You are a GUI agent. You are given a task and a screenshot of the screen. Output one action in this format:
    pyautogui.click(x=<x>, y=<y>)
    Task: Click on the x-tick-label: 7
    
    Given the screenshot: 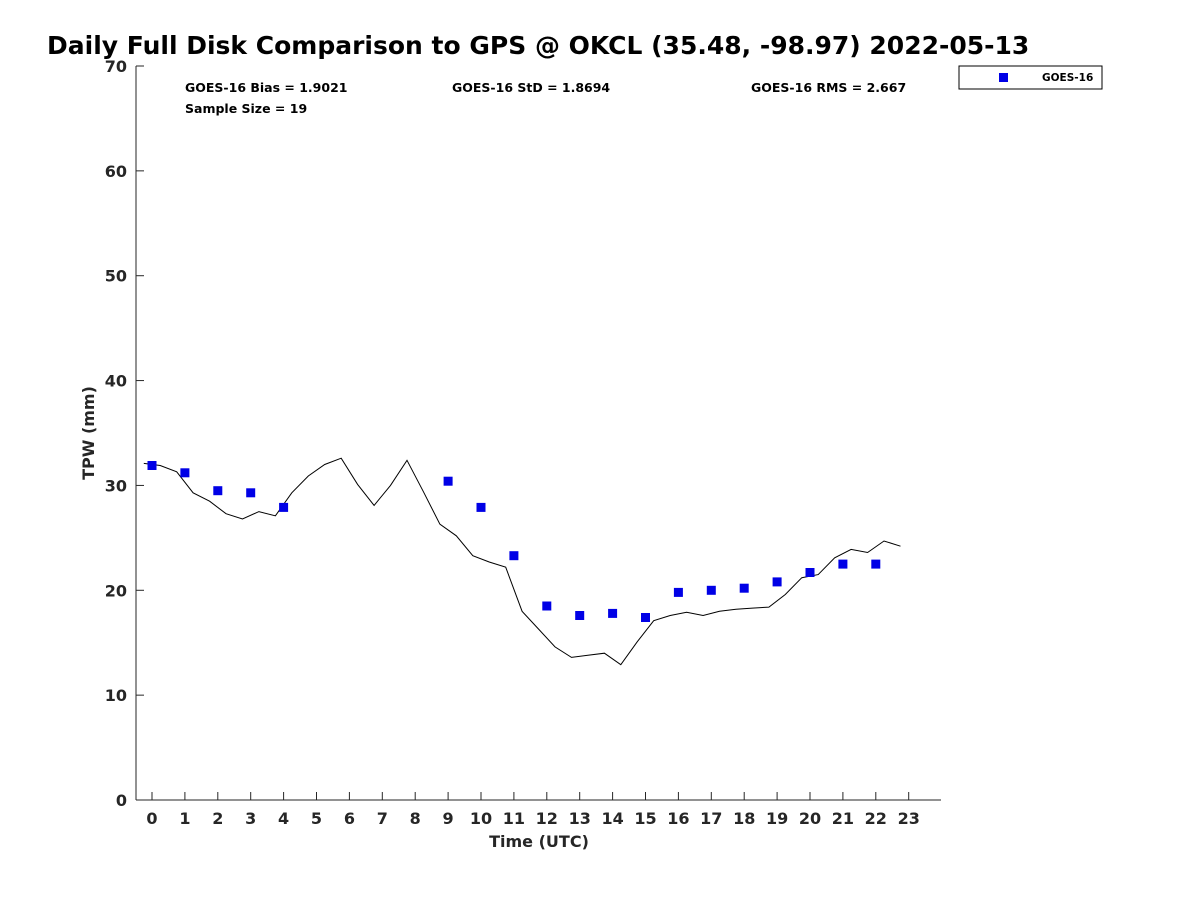 What is the action you would take?
    pyautogui.click(x=382, y=818)
    